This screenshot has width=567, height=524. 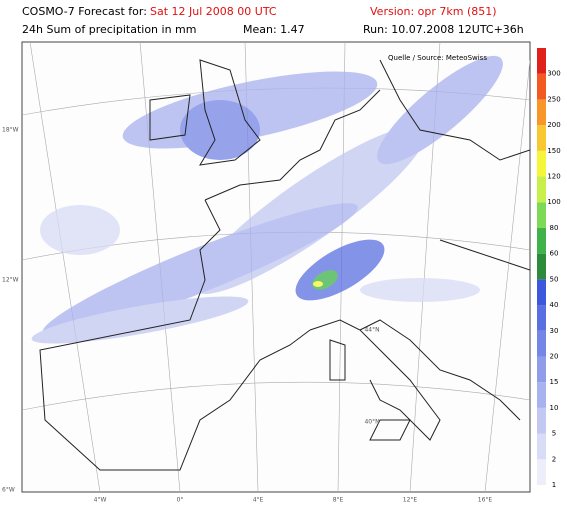 What do you see at coordinates (554, 485) in the screenshot?
I see `colorbar-label: 1` at bounding box center [554, 485].